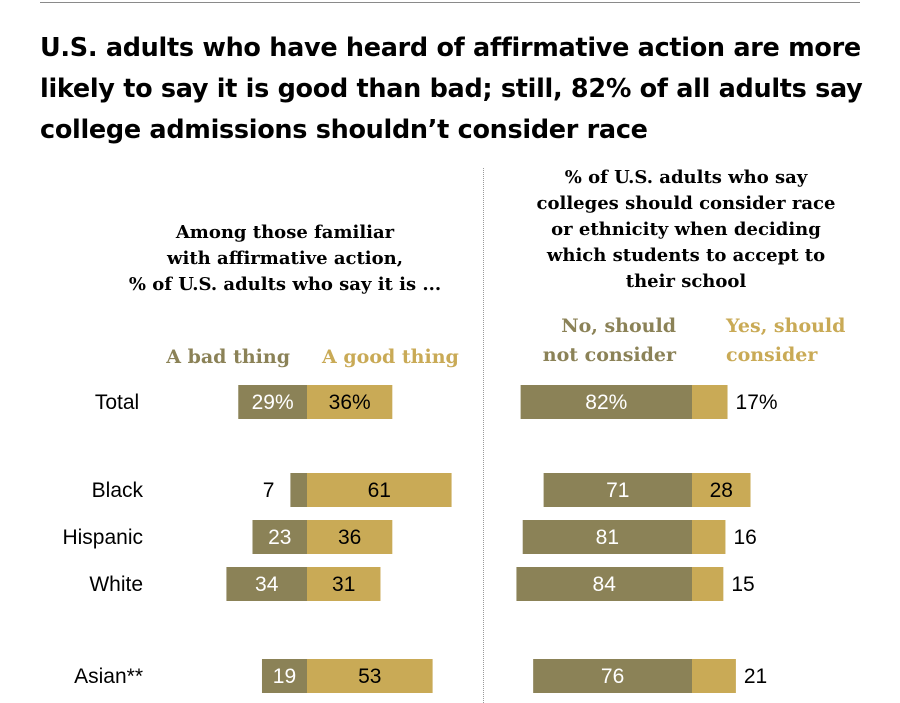 Image resolution: width=900 pixels, height=703 pixels. I want to click on legend-bad-thing: A bad thing, so click(228, 357).